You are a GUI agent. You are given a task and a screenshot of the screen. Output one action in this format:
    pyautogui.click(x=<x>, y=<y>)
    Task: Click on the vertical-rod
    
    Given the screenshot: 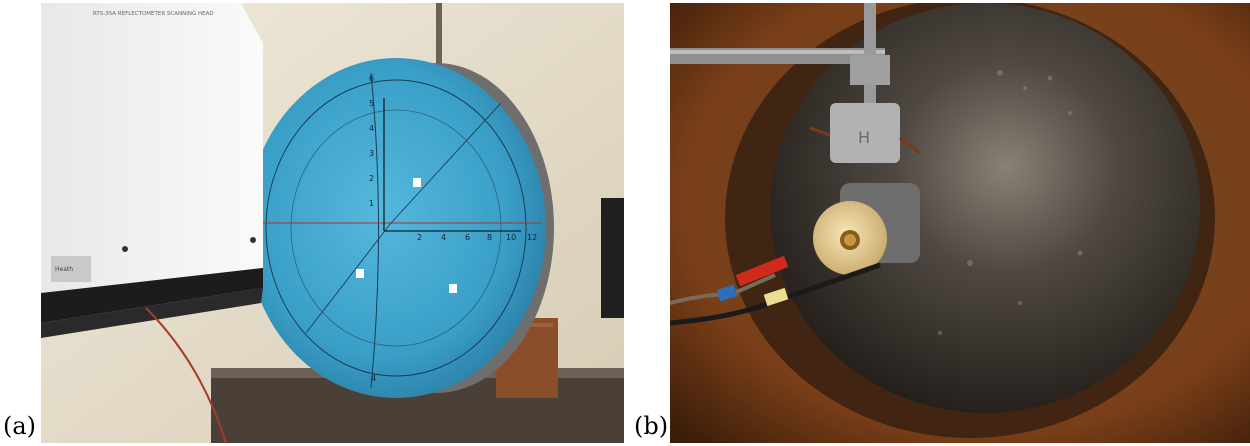 What is the action you would take?
    pyautogui.click(x=870, y=53)
    